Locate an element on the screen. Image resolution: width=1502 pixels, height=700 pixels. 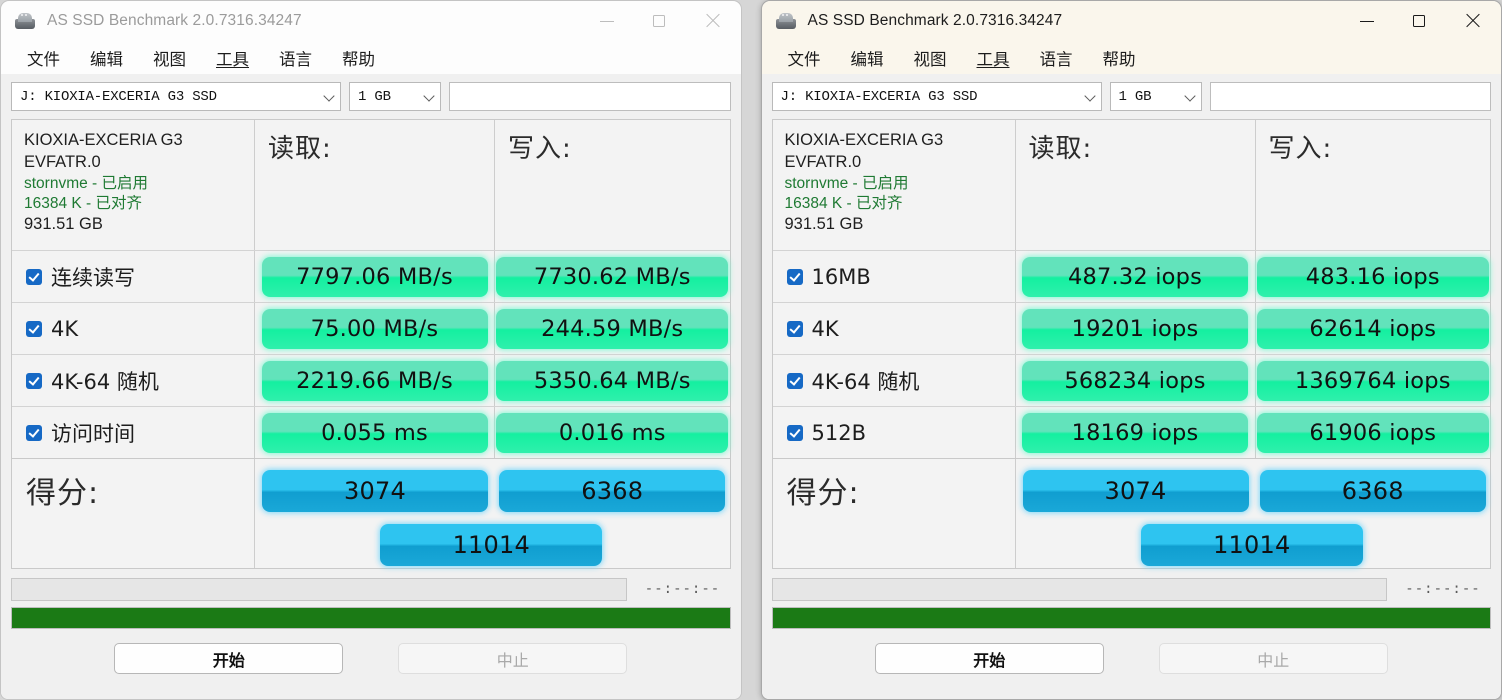
abort-button: 中止 is located at coordinates (513, 658).